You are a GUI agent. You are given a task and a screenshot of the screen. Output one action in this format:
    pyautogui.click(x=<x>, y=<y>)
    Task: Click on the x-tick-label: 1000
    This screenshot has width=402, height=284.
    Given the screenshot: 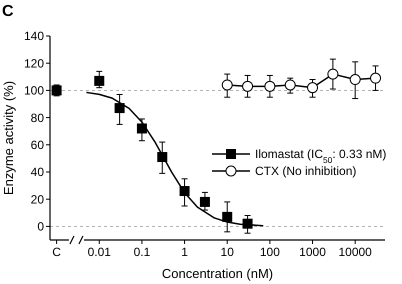 What is the action you would take?
    pyautogui.click(x=312, y=252)
    